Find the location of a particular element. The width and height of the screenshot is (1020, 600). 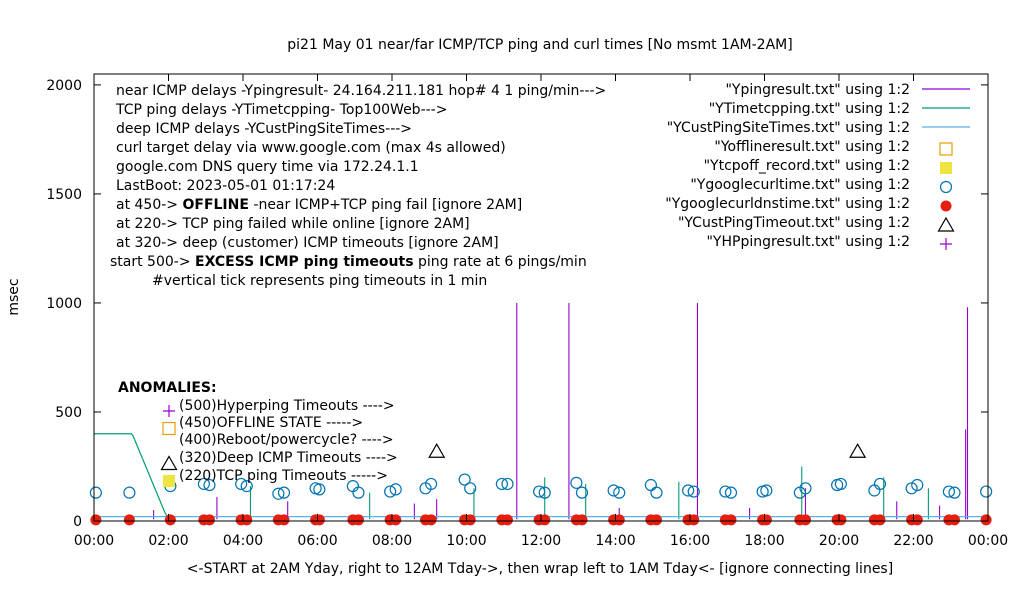

legend-label: "Ypingresult.txt" using 1:2 is located at coordinates (817, 90).